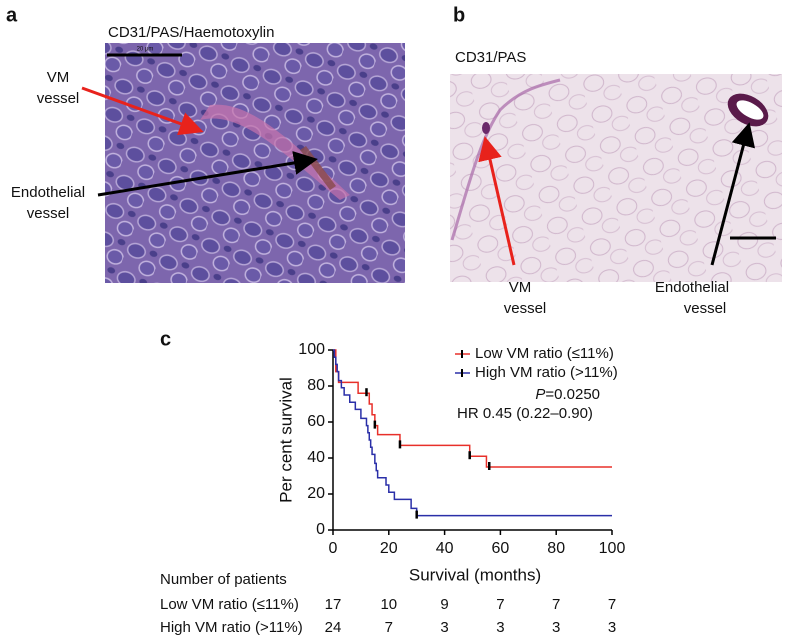  I want to click on scale-label: 20 µm, so click(145, 50).